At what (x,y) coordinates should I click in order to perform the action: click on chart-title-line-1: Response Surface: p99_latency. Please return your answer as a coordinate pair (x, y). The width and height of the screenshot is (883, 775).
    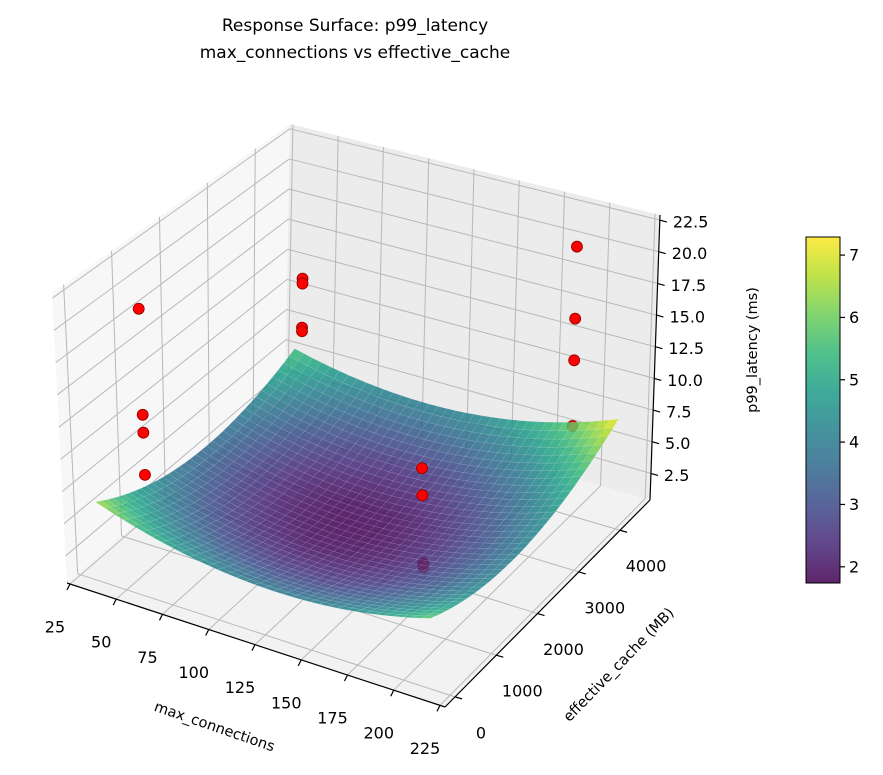
    Looking at the image, I should click on (355, 26).